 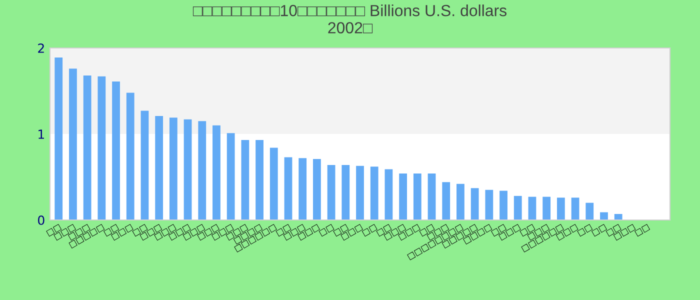 What do you see at coordinates (41, 134) in the screenshot?
I see `y-tick-label: 1` at bounding box center [41, 134].